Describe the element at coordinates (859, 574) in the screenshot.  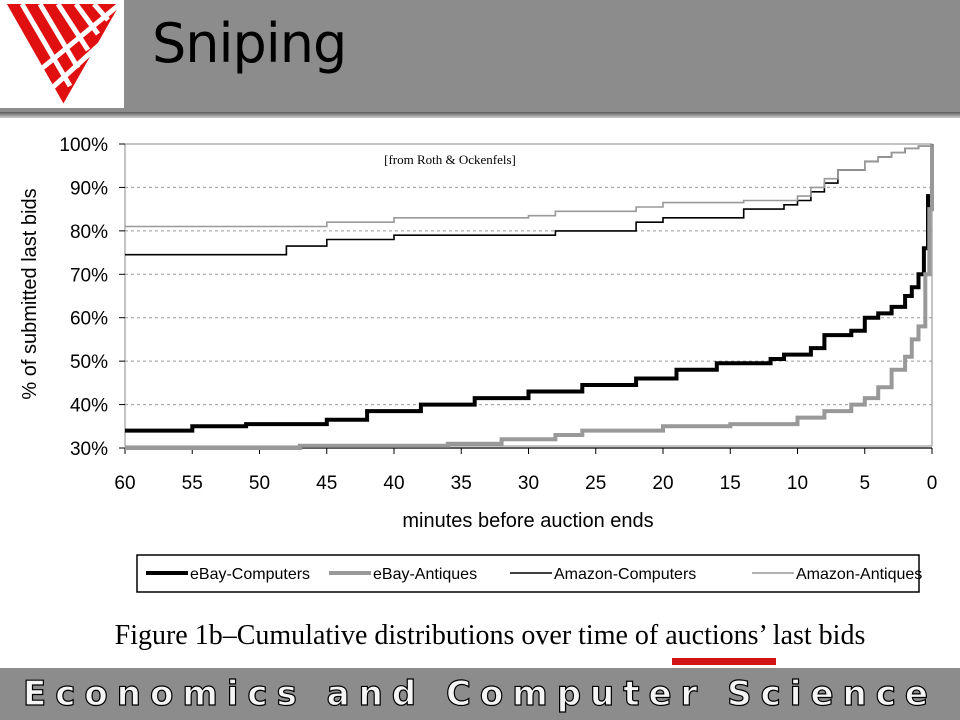
I see `legend-label: Amazon-Antiques` at that location.